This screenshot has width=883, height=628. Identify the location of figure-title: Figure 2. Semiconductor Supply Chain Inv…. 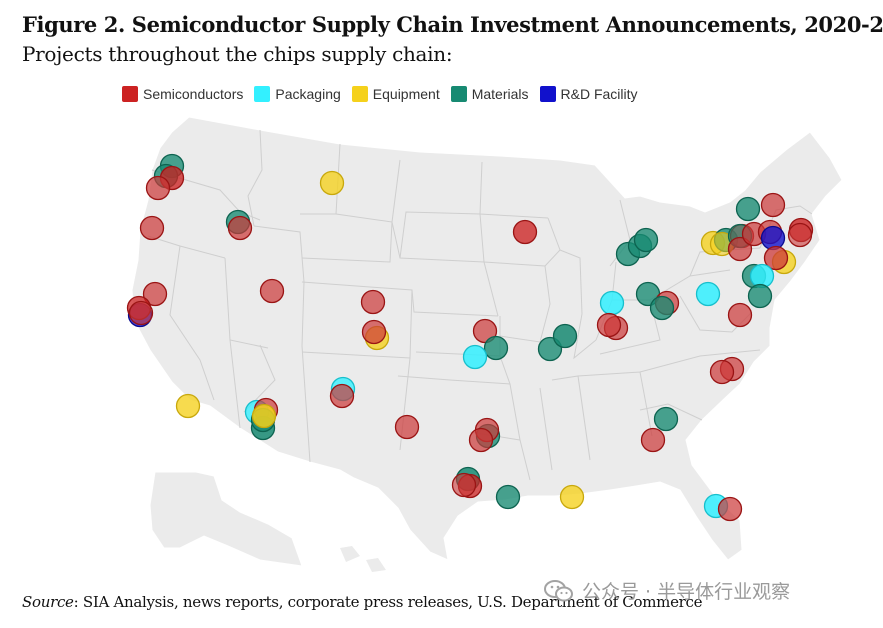
(452, 24).